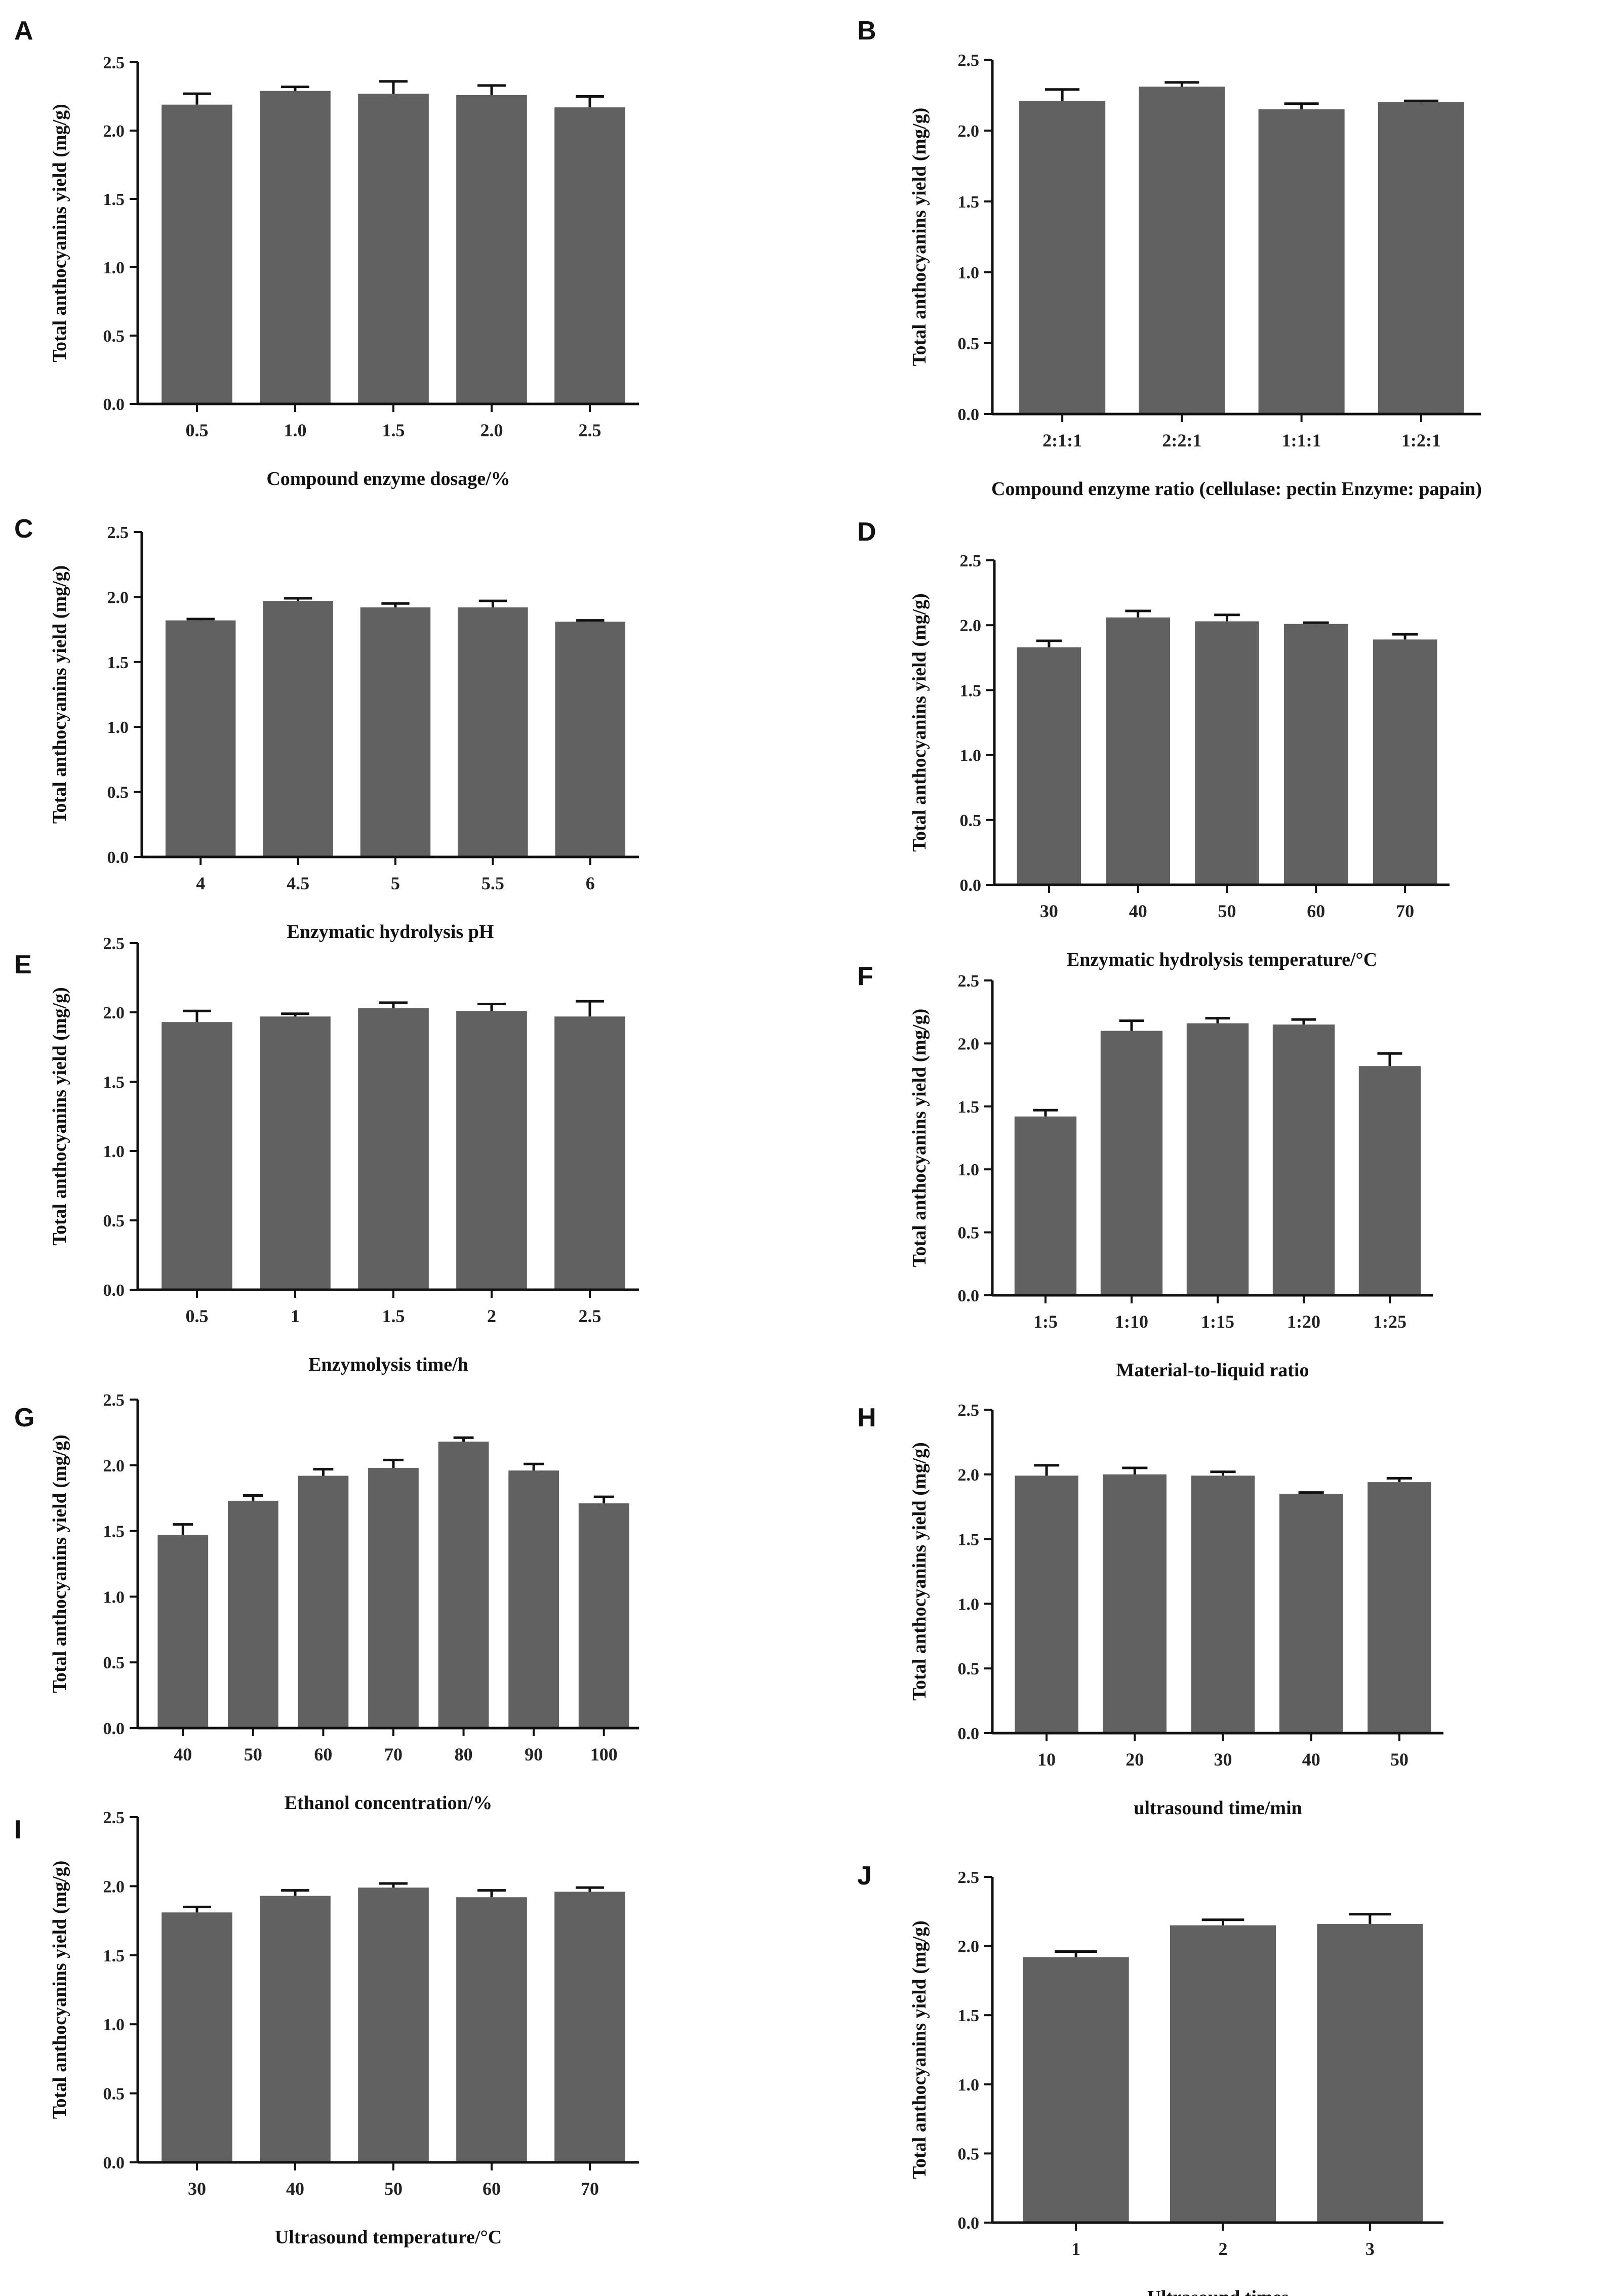 This screenshot has width=1608, height=2296. Describe the element at coordinates (1303, 1321) in the screenshot. I see `x-tick-label-f-4: 1:20` at that location.